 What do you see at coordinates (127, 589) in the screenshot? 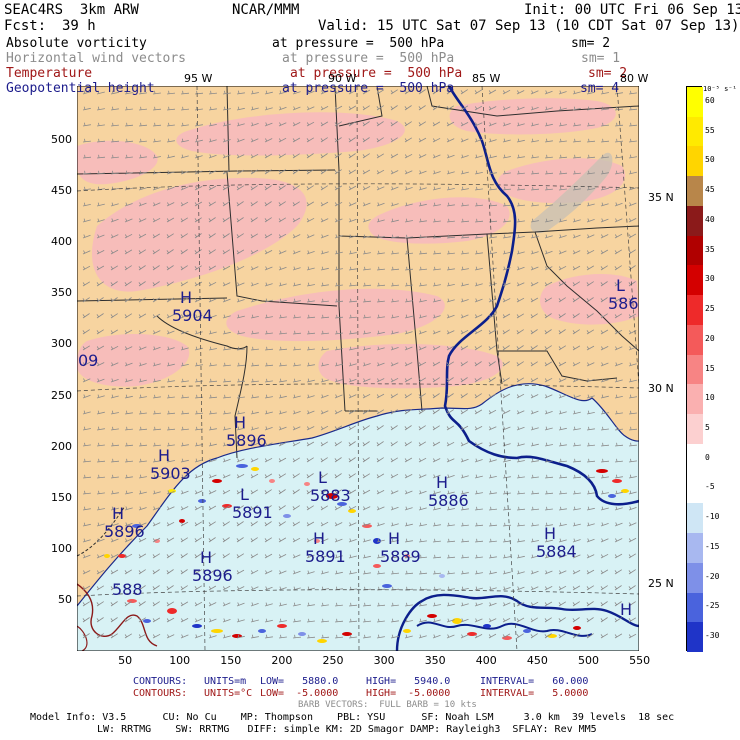
I see `height-contour-value: 588` at bounding box center [127, 589].